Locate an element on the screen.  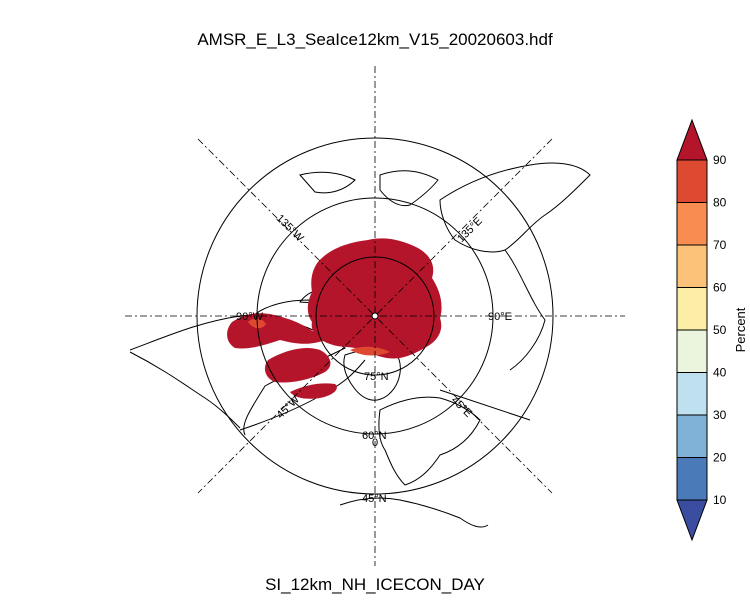
plot-subtitle: SI_12km_NH_ICECON_DAY is located at coordinates (375, 585).